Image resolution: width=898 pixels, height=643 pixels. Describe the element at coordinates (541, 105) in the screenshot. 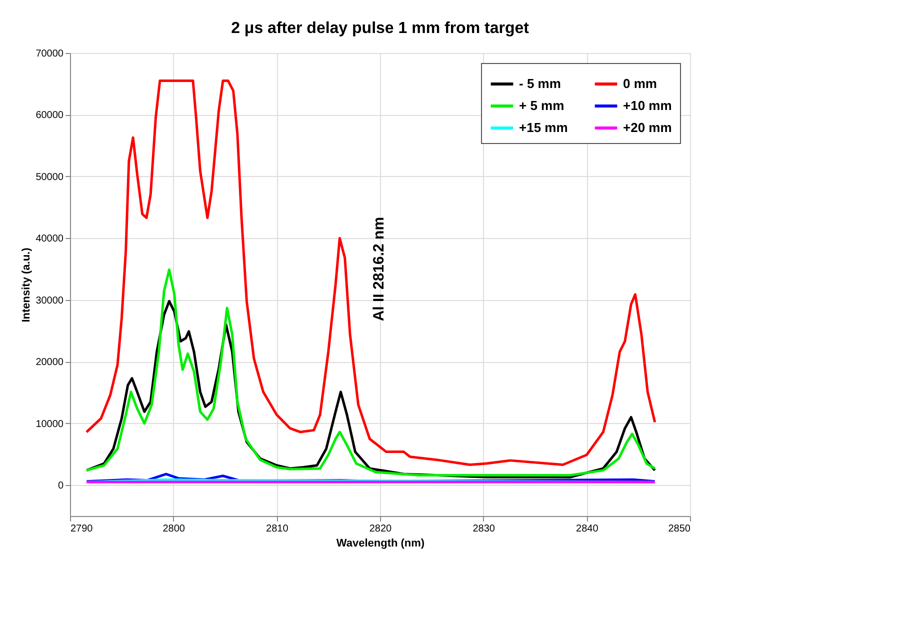

I see `legend-label: + 5 mm` at that location.